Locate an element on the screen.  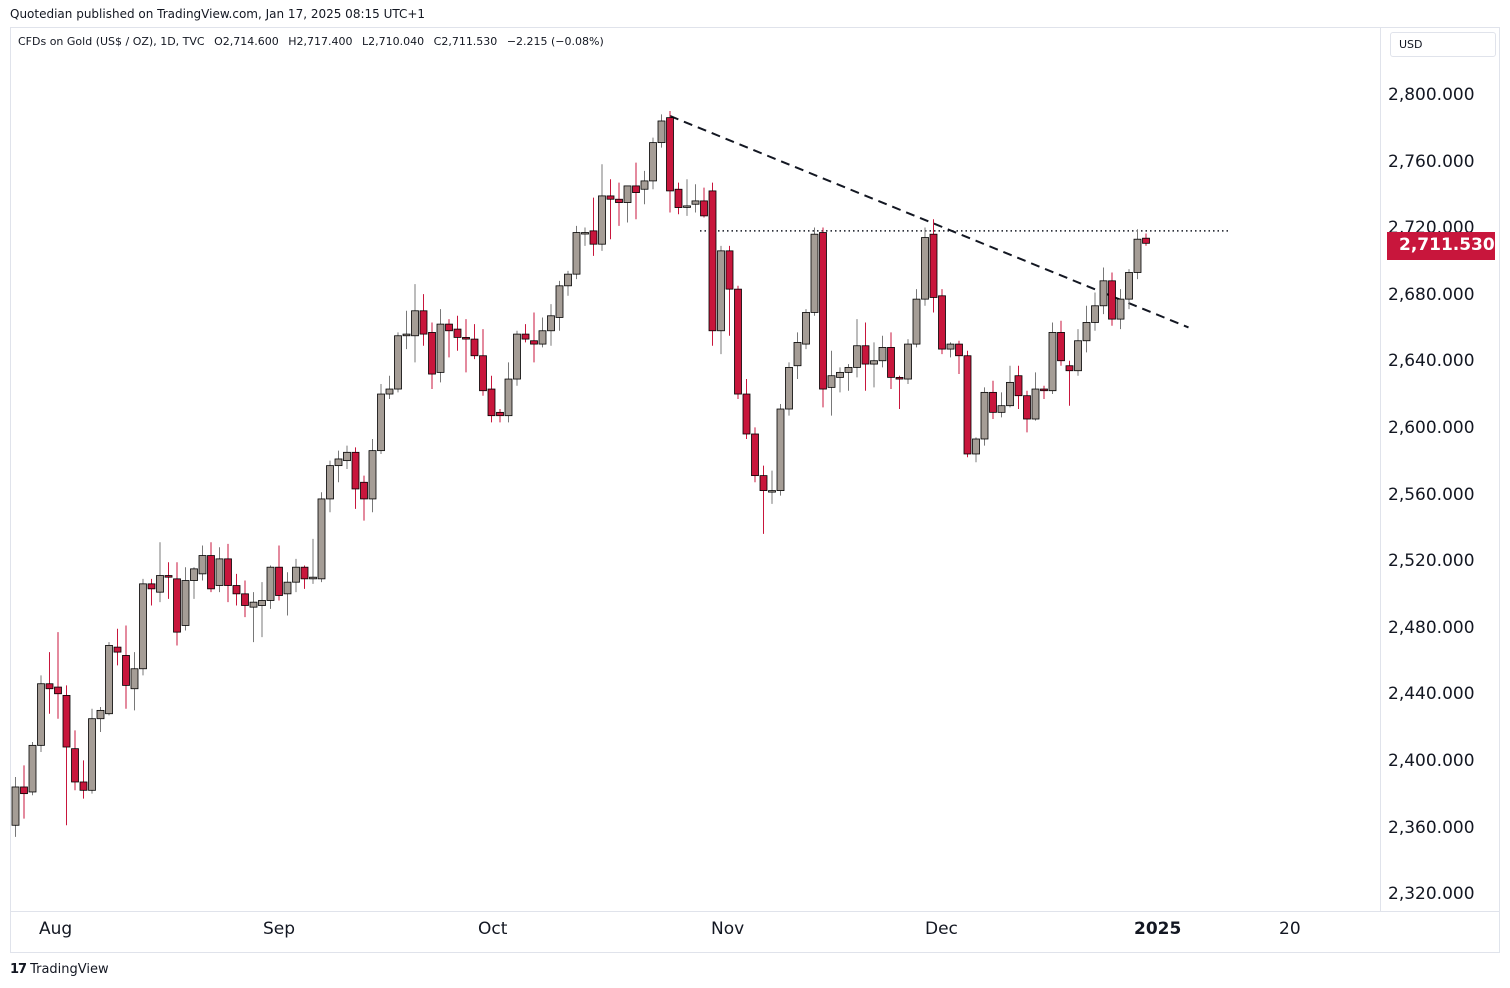
price-tick-label: 2,480.000 is located at coordinates (1431, 627).